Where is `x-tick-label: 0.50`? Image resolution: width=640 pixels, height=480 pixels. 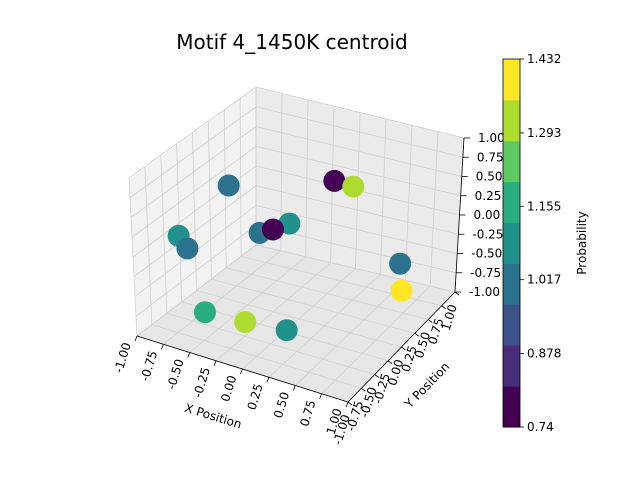
x-tick-label: 0.50 is located at coordinates (281, 405).